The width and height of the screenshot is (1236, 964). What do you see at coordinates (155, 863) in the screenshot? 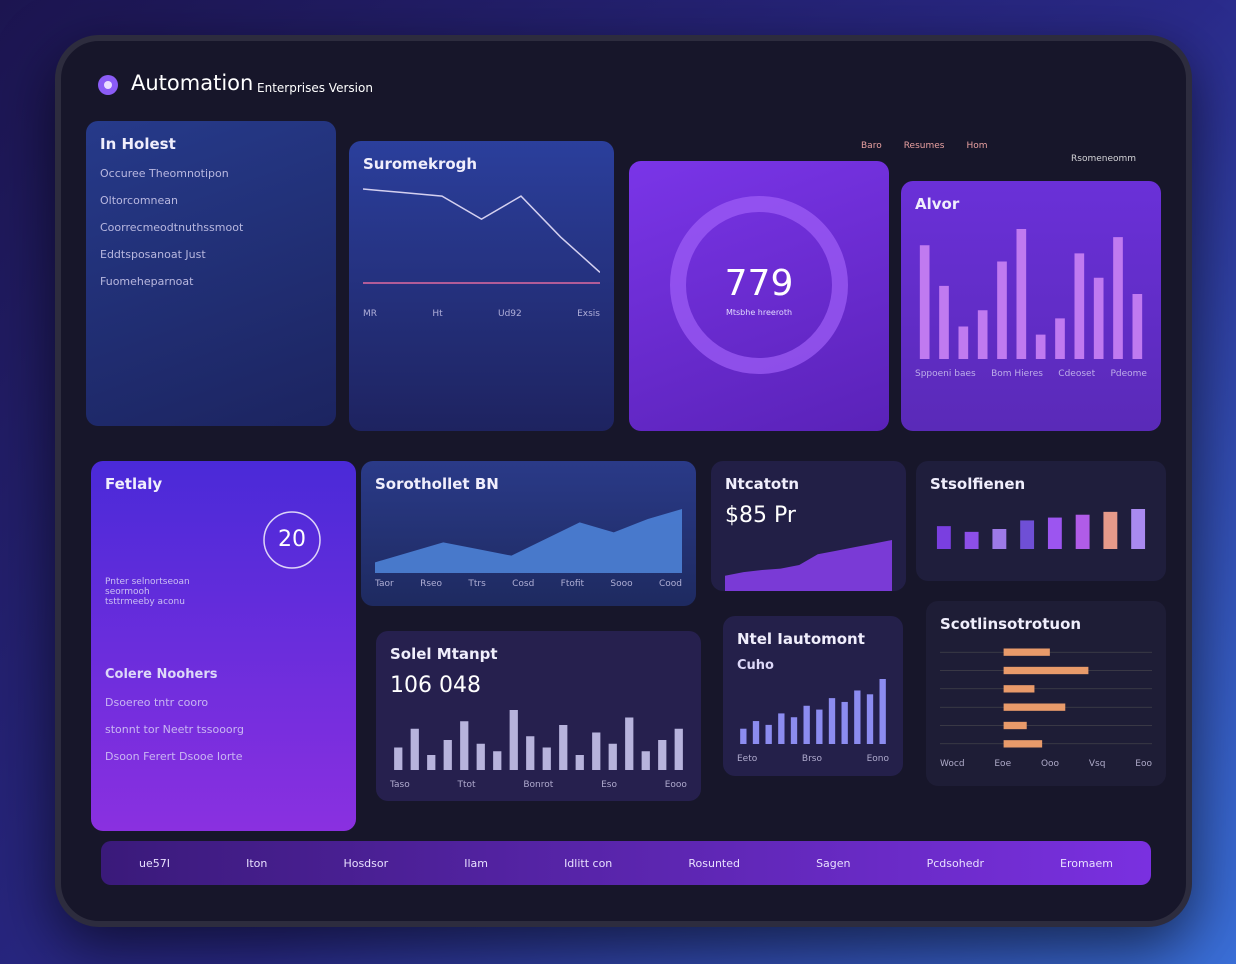
I see `footer-link: ue57I` at bounding box center [155, 863].